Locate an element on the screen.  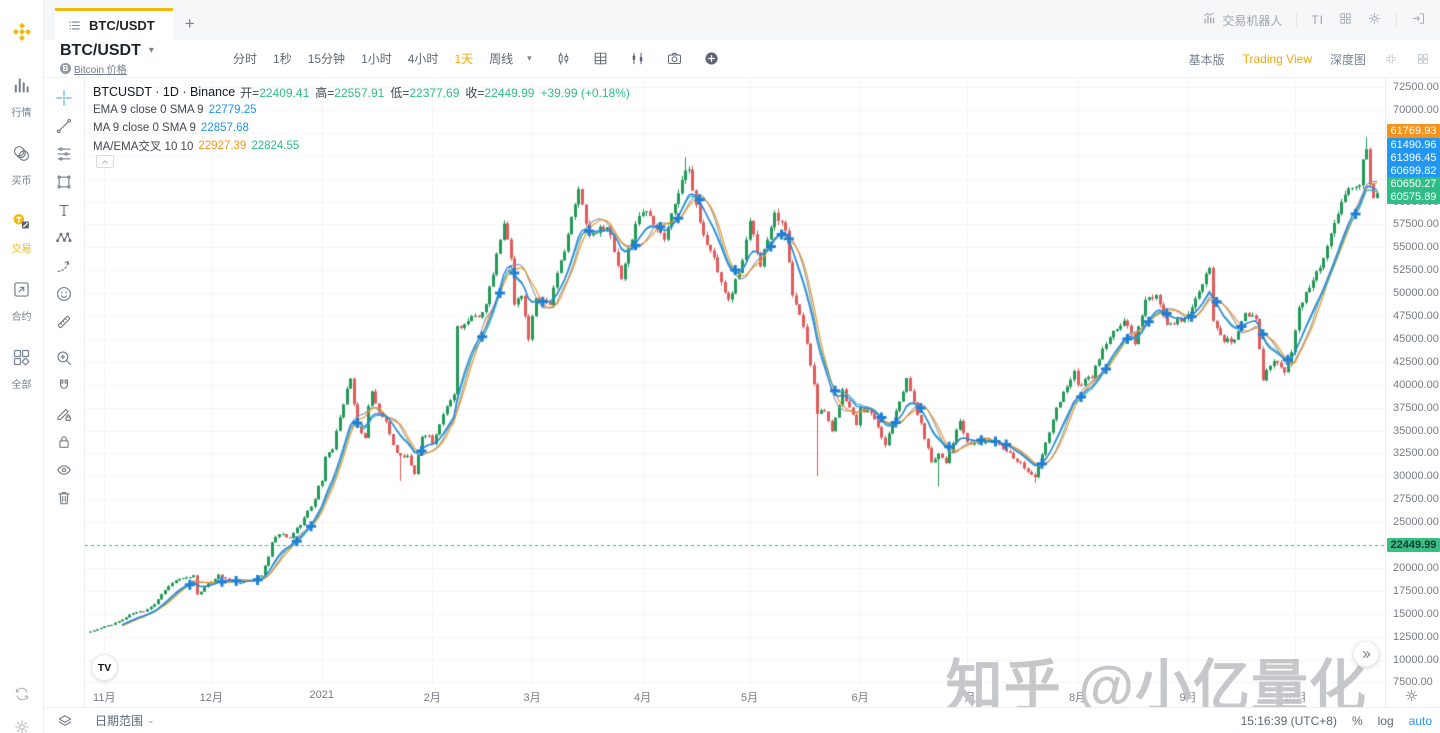
timeframe-caret-icon: ▾ is located at coordinates (529, 58).